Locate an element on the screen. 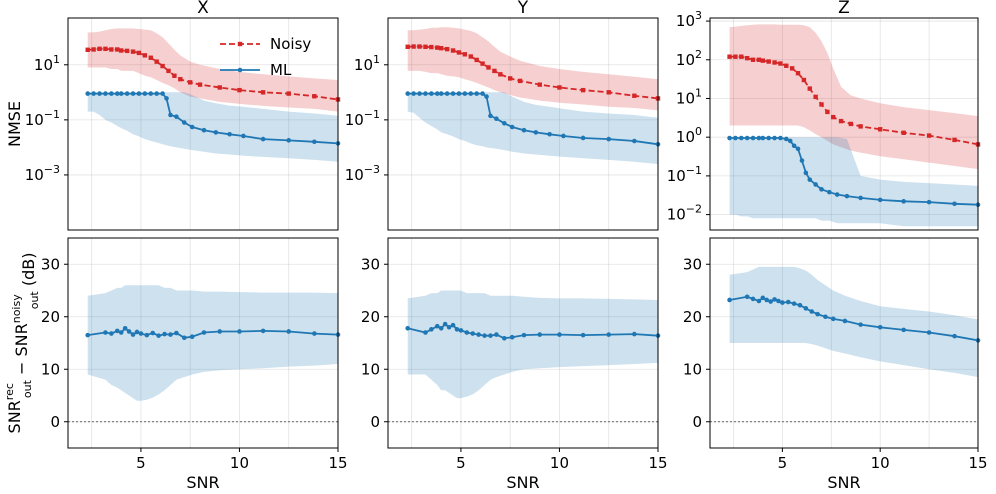 This screenshot has width=996, height=494. y-tick-label: 10⁻¹ is located at coordinates (42, 118).